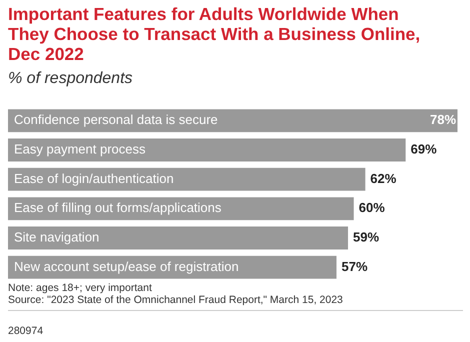 The height and width of the screenshot is (342, 470). What do you see at coordinates (354, 266) in the screenshot?
I see `data-label: 57%` at bounding box center [354, 266].